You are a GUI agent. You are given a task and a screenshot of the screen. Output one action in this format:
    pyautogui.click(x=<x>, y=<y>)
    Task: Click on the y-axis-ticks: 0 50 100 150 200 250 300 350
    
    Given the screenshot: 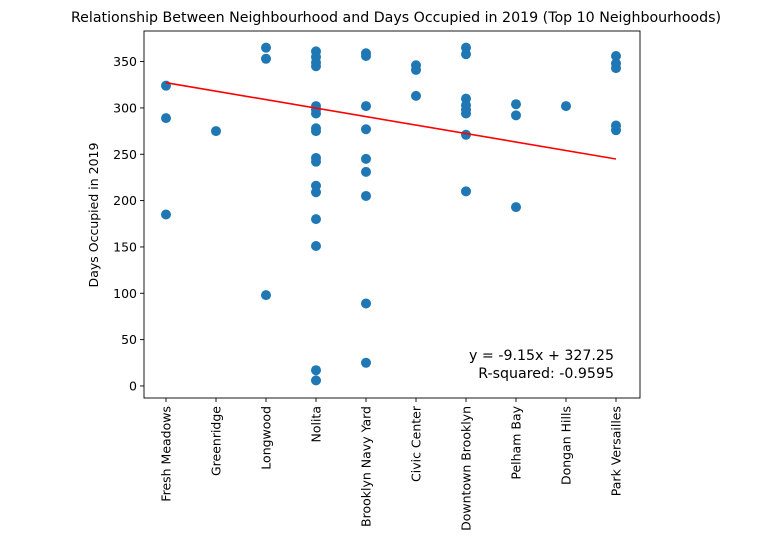 What is the action you would take?
    pyautogui.click(x=128, y=223)
    